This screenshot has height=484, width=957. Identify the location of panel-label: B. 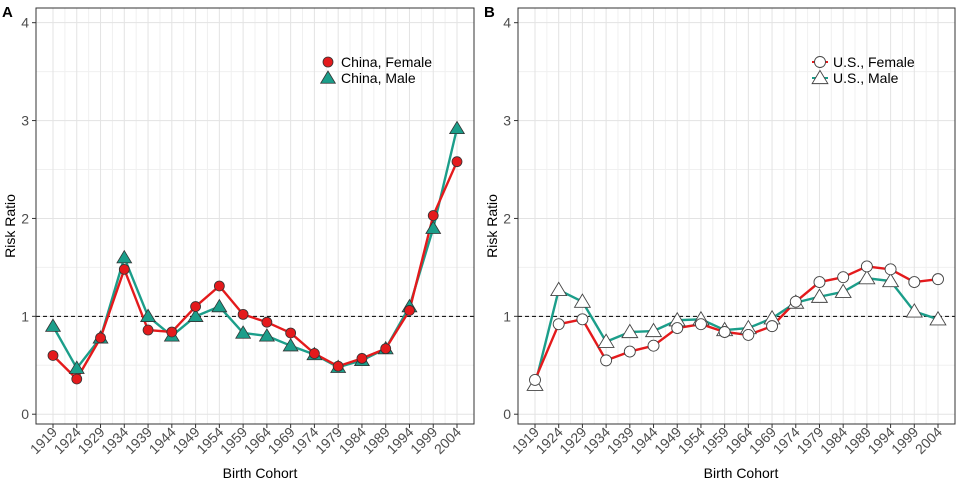
(489, 12).